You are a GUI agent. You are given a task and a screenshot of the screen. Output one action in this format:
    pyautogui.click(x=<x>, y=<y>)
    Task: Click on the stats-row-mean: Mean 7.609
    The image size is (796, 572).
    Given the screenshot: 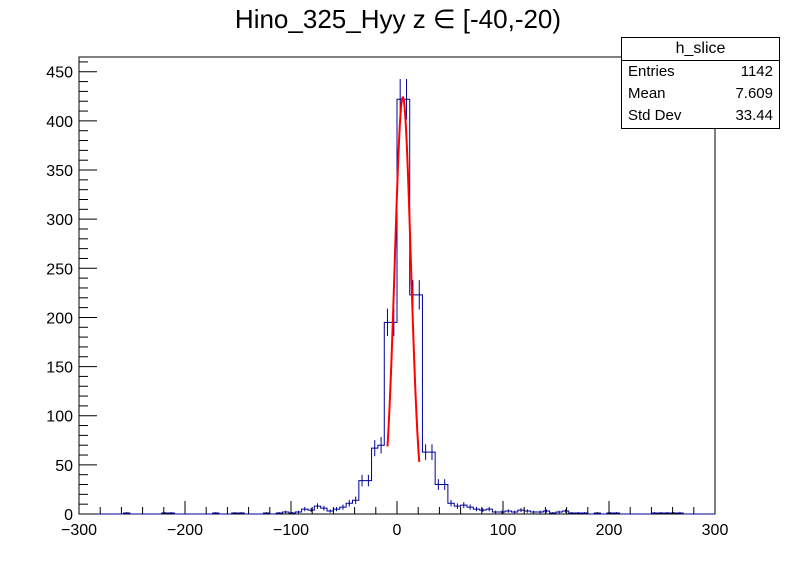 What is the action you would take?
    pyautogui.click(x=700, y=94)
    